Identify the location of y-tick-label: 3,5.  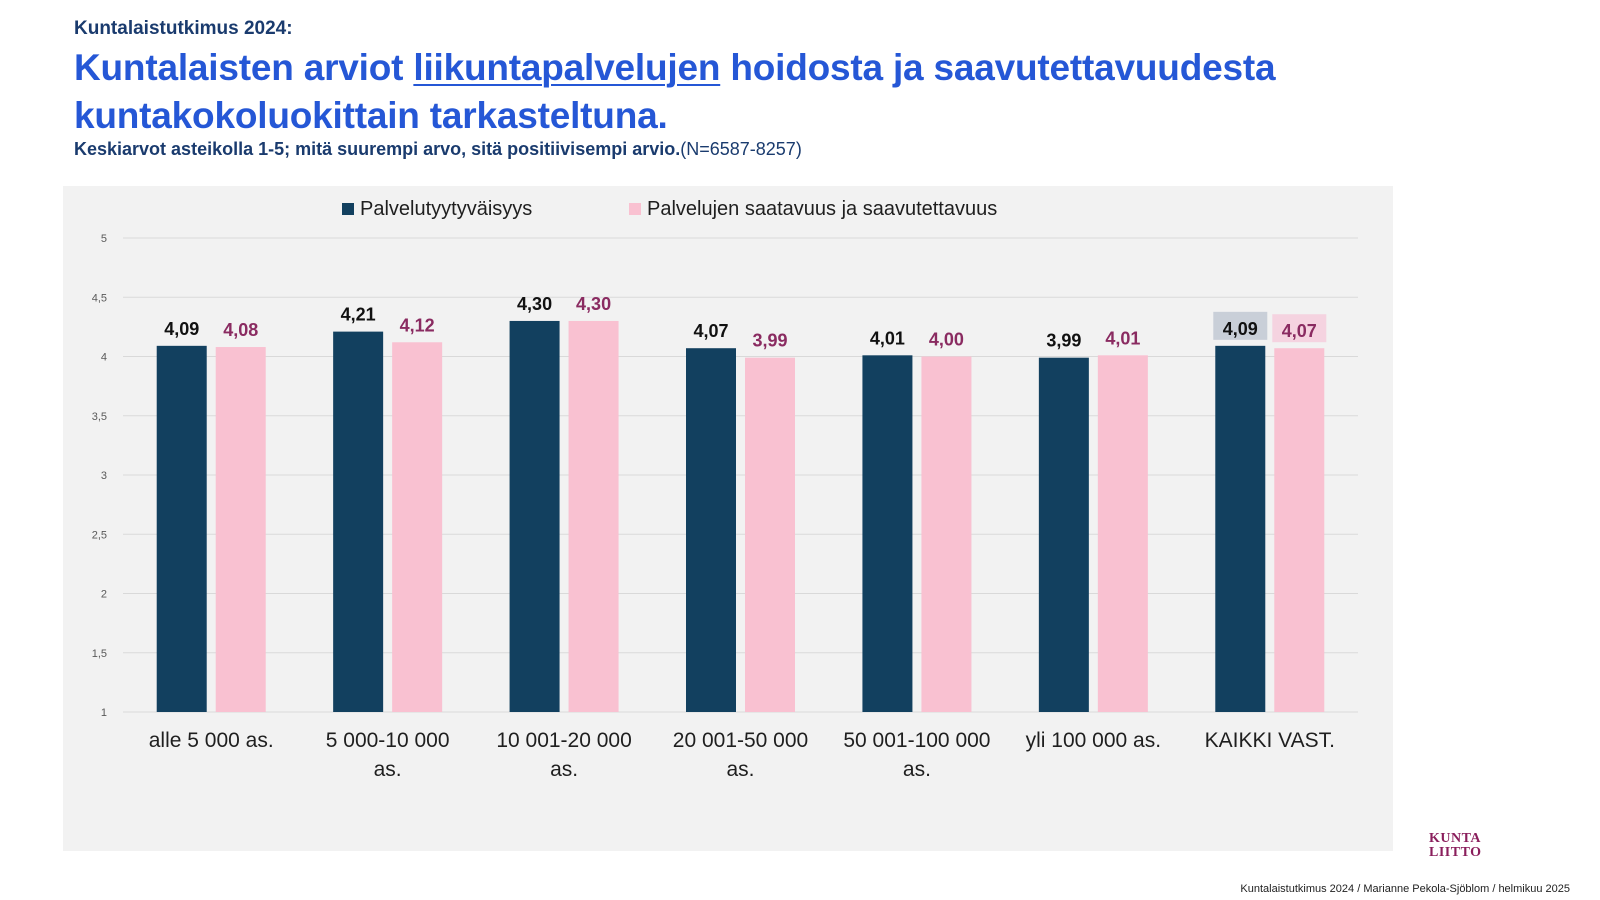
(99, 417).